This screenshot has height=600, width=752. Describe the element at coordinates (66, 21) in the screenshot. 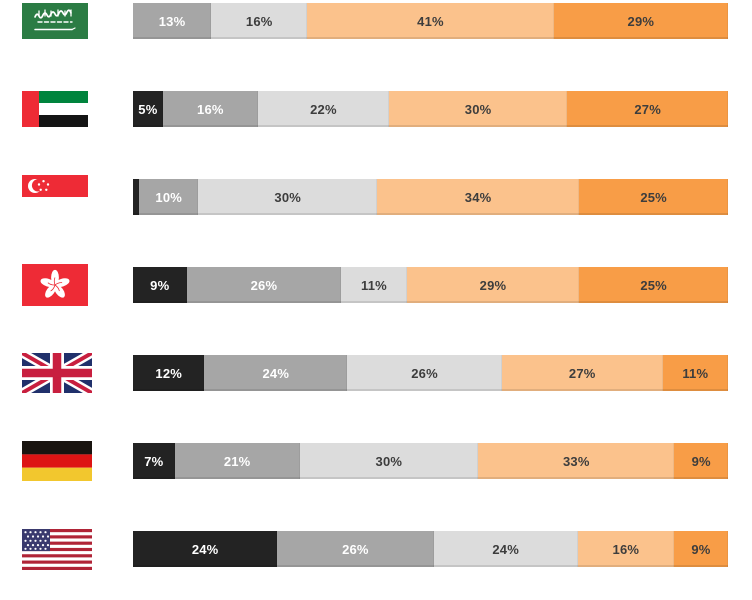

I see `saudi-arabia-flag-icon` at that location.